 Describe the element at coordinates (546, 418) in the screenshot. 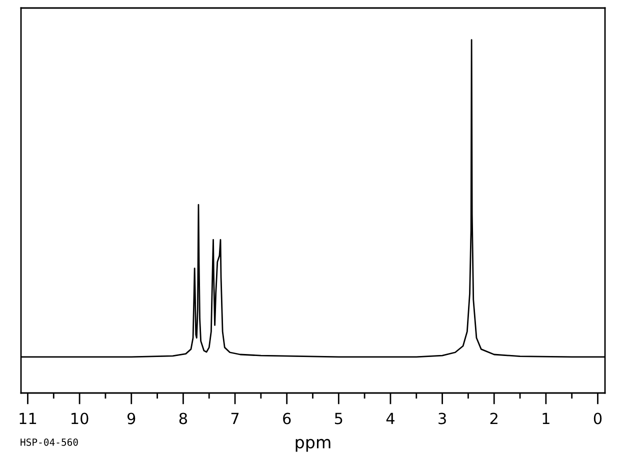

I see `x-tick-label: 1` at that location.